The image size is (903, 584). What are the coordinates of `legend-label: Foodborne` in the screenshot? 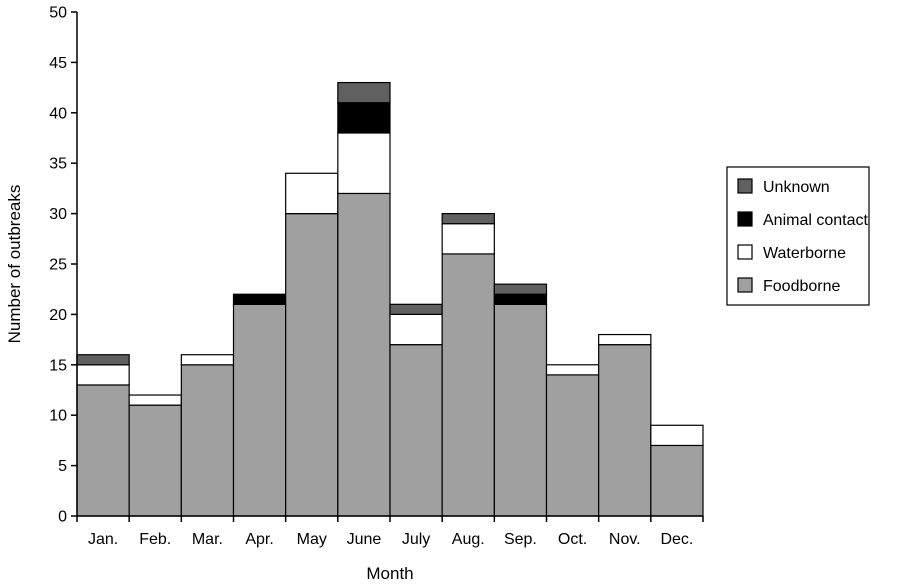 It's located at (801, 286).